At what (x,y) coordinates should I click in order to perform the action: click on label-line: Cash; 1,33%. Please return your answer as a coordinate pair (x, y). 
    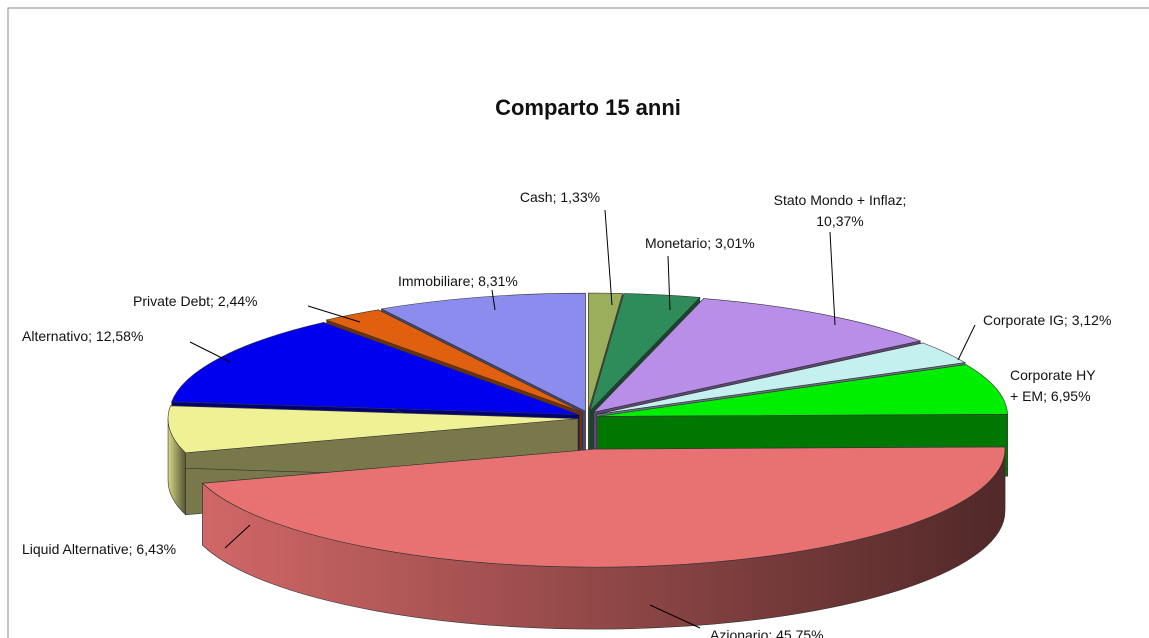
    Looking at the image, I should click on (560, 197).